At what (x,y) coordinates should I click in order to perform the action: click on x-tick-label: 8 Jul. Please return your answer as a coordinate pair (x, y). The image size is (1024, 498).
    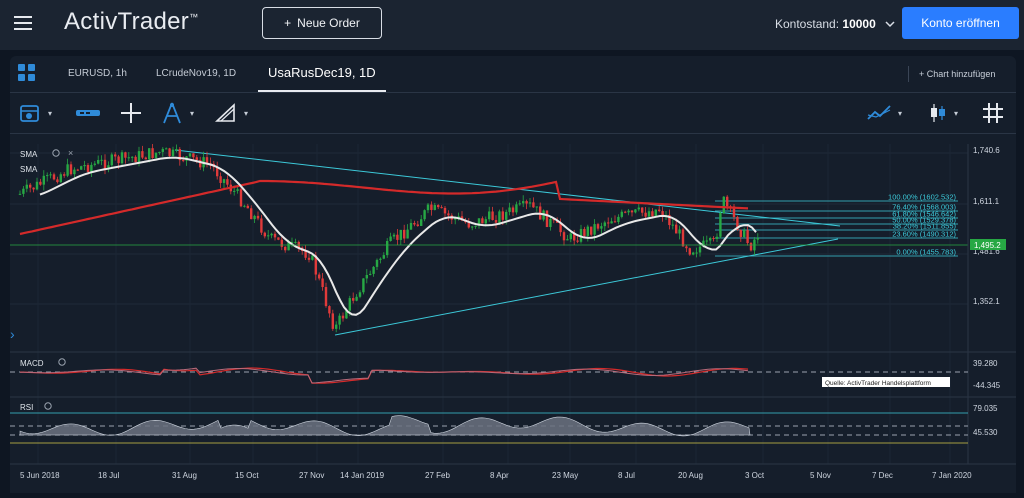
    Looking at the image, I should click on (626, 475).